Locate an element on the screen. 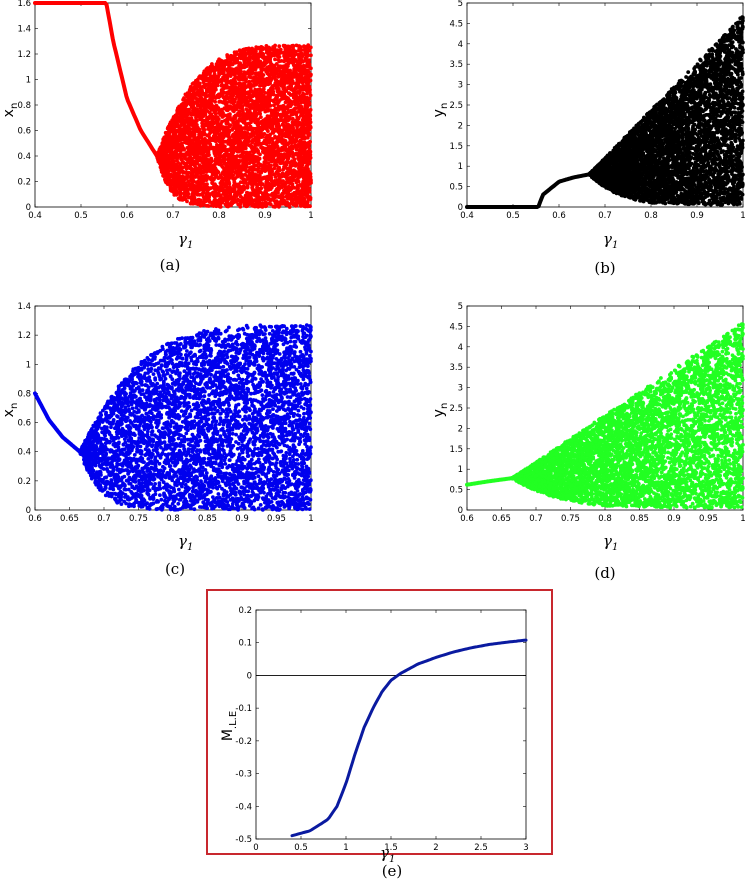 Image resolution: width=745 pixels, height=881 pixels. x-tick-label: 0.4 is located at coordinates (35, 216).